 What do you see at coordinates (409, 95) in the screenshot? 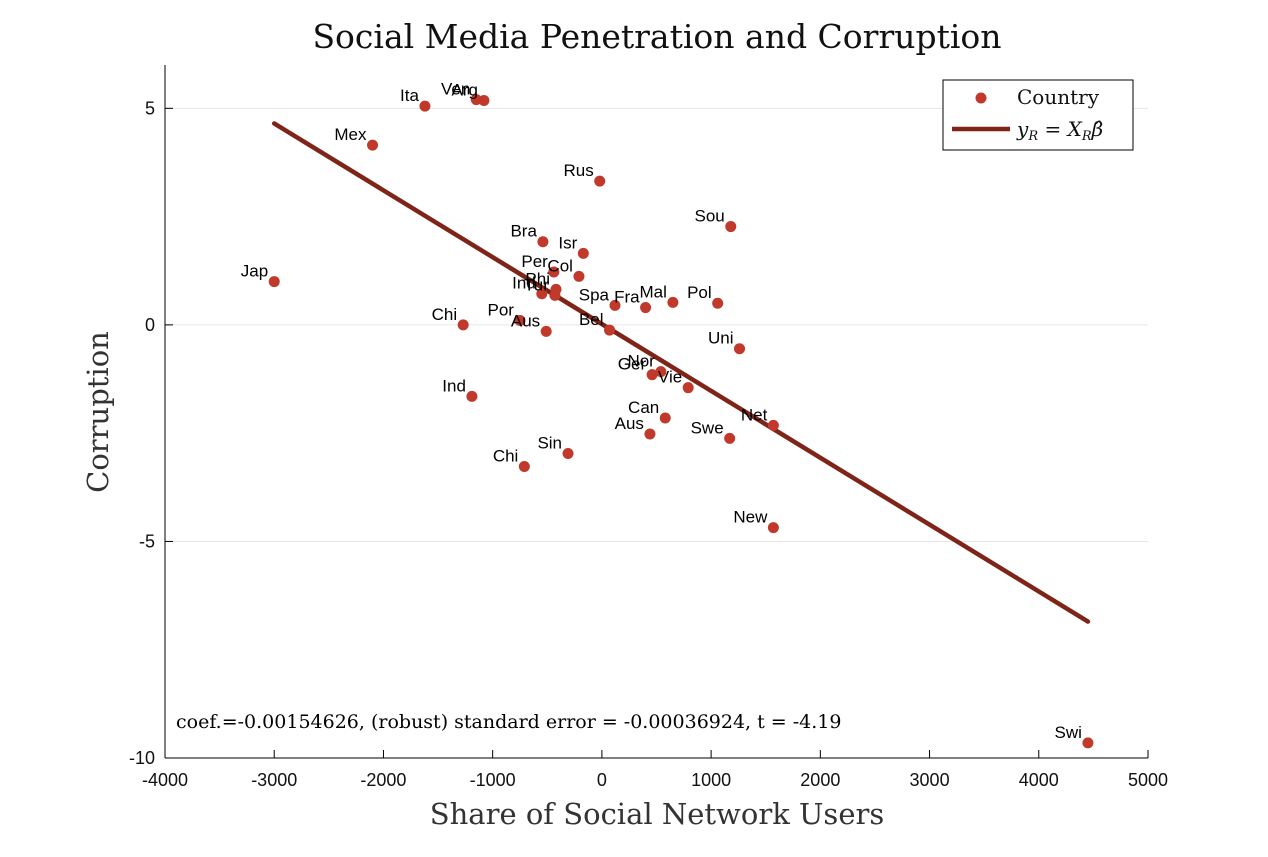
I see `data-point-label: Ita` at bounding box center [409, 95].